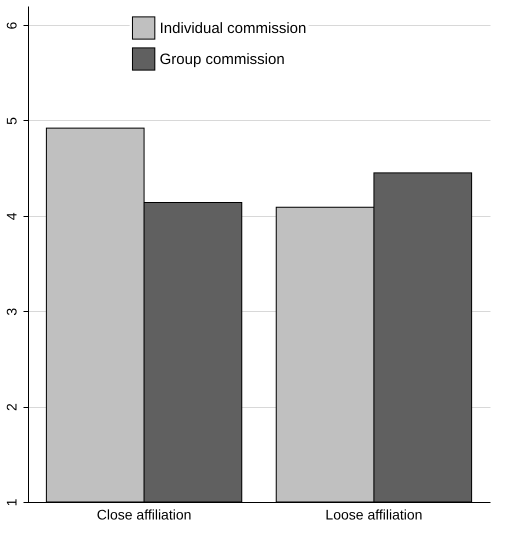 The height and width of the screenshot is (541, 505). I want to click on y-tick-label: 6, so click(12, 25).